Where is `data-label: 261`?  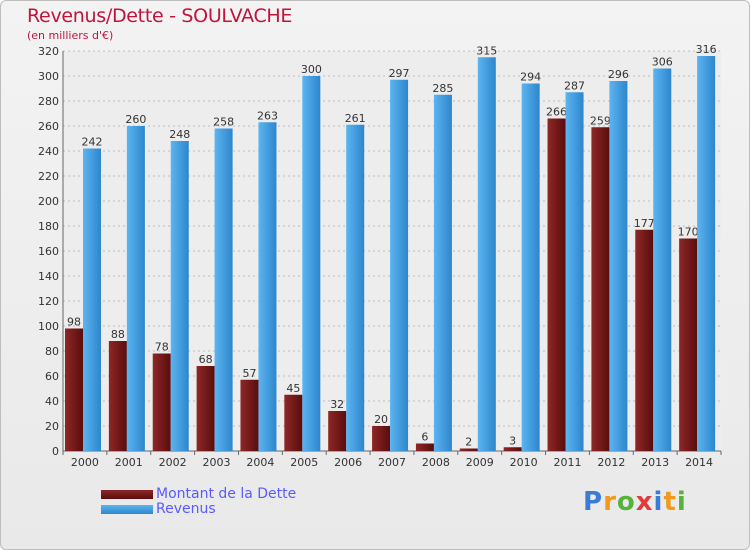
data-label: 261 is located at coordinates (355, 118).